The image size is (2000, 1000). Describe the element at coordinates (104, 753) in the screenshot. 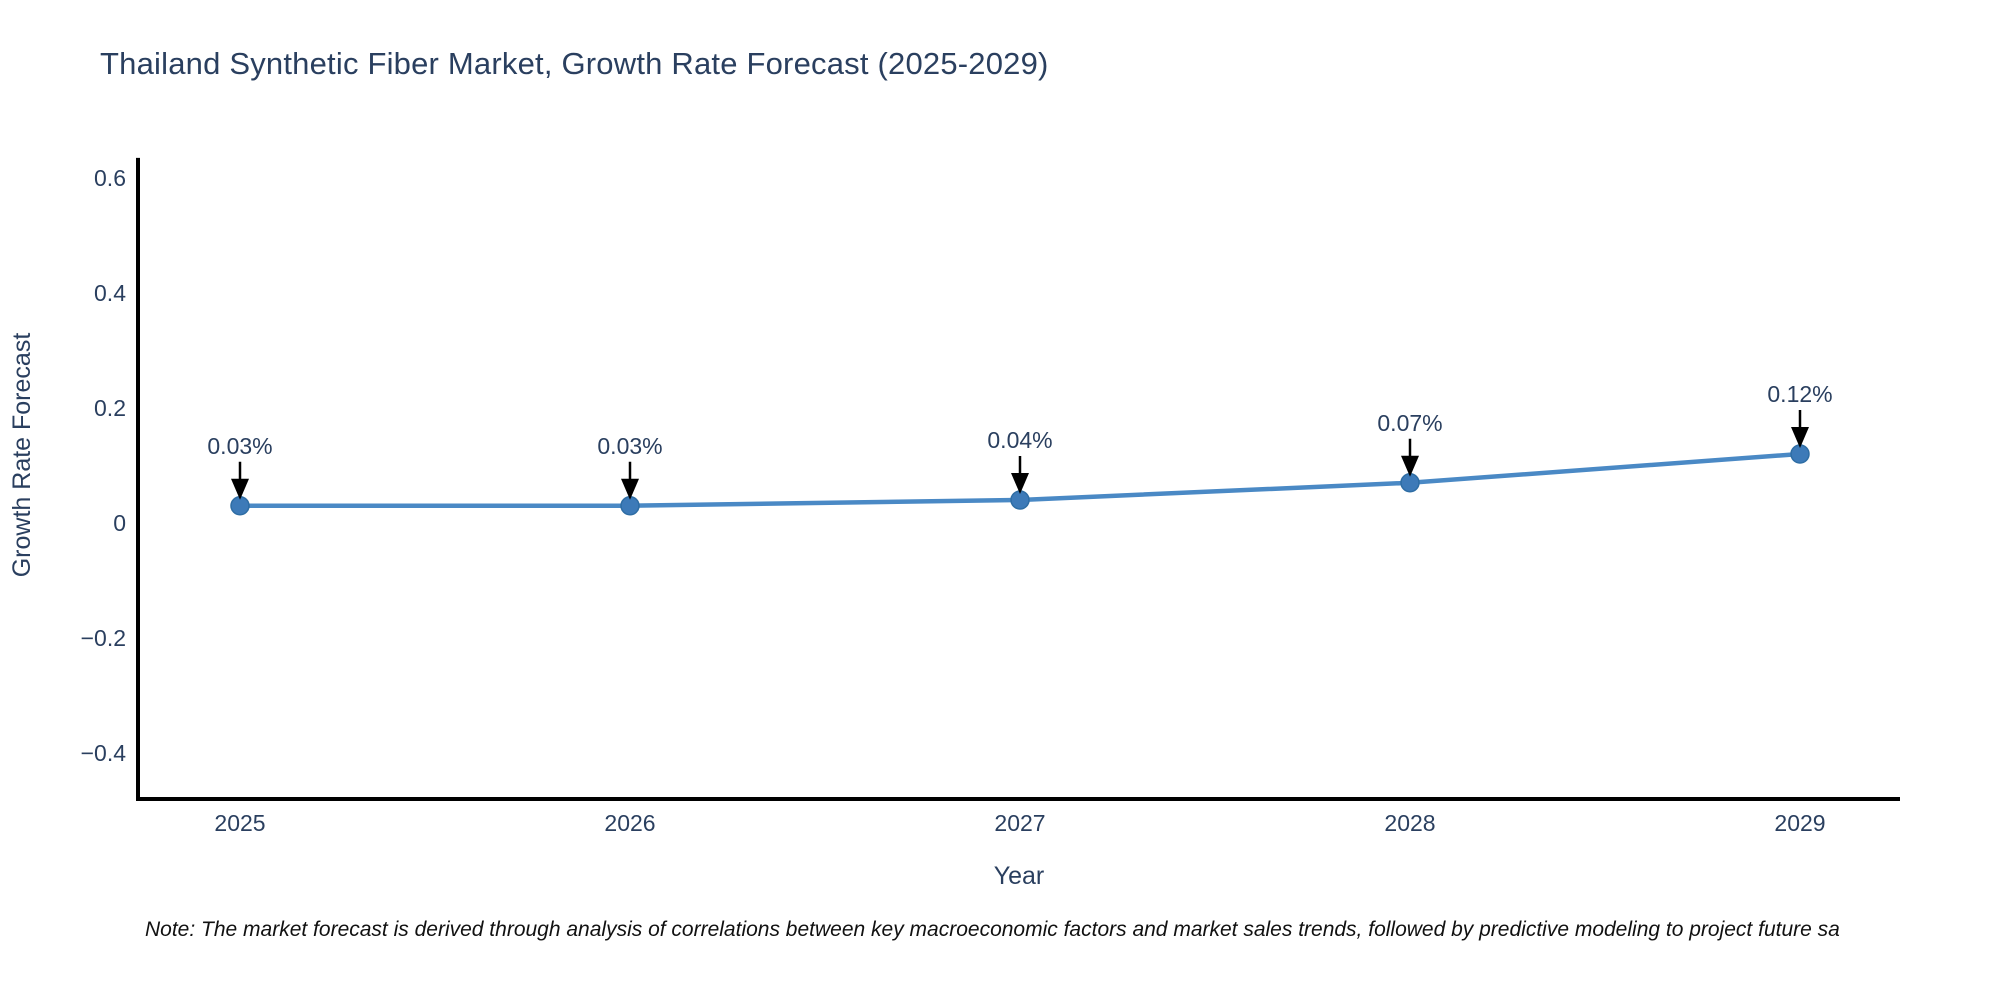

I see `y-tick-label: −0.4` at that location.